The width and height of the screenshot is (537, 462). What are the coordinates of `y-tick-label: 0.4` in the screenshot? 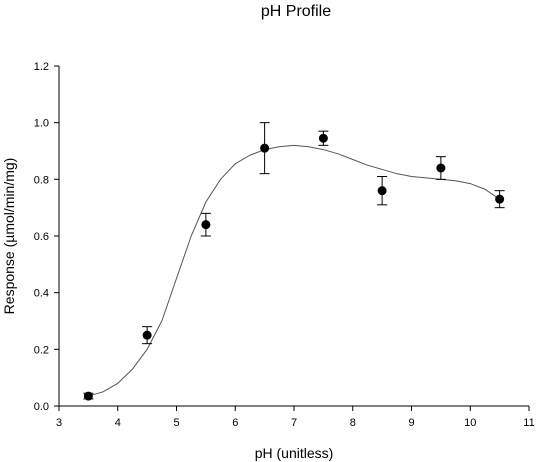 It's located at (41, 294).